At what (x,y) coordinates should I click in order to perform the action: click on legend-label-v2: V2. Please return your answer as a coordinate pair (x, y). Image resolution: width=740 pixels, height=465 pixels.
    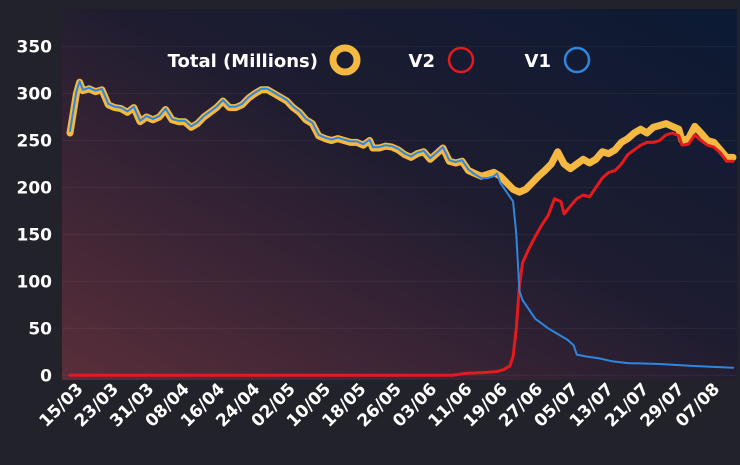
    Looking at the image, I should click on (422, 61).